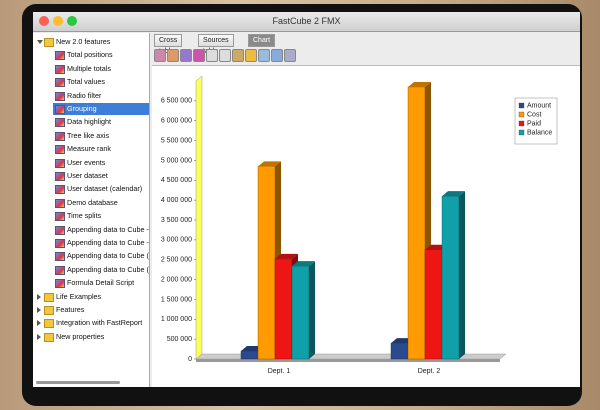 This screenshot has width=600, height=410. I want to click on tree-label: Appending data to Cube (2)- F, so click(108, 269).